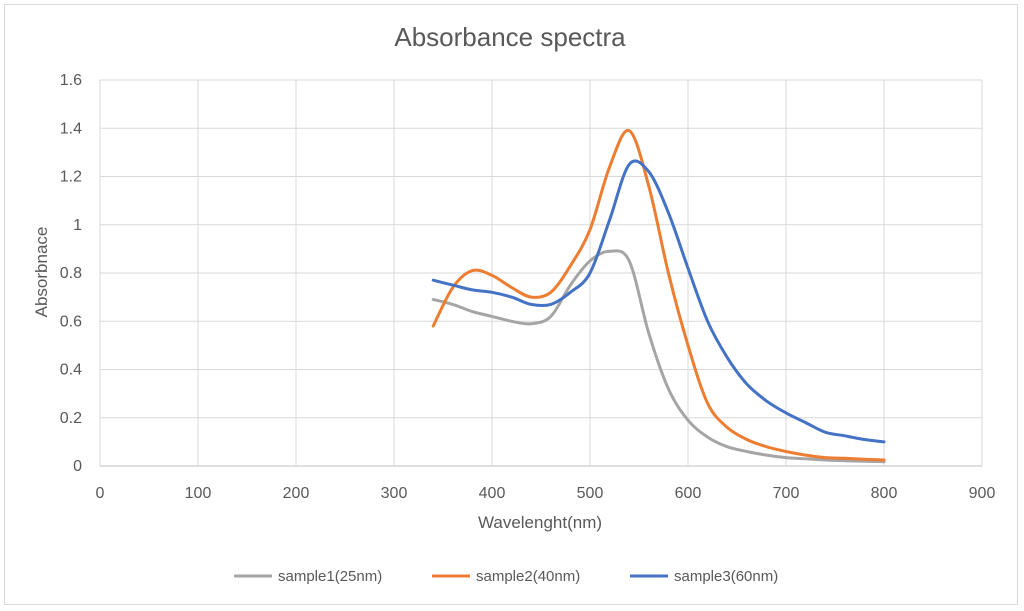 The width and height of the screenshot is (1024, 611). What do you see at coordinates (198, 493) in the screenshot?
I see `x-tick-label: 100` at bounding box center [198, 493].